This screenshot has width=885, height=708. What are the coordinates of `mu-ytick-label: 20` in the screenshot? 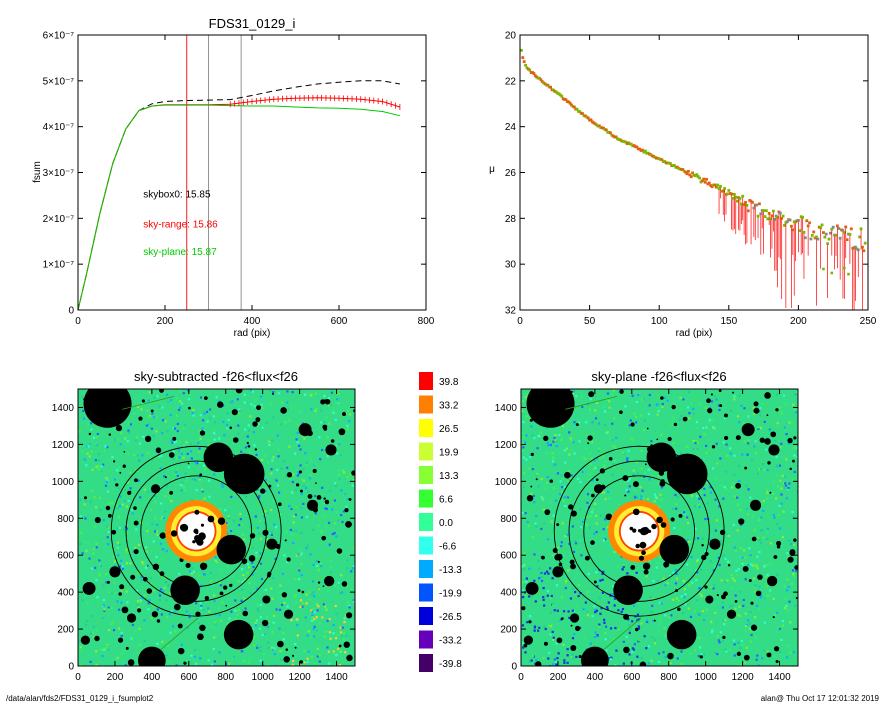 It's located at (511, 36).